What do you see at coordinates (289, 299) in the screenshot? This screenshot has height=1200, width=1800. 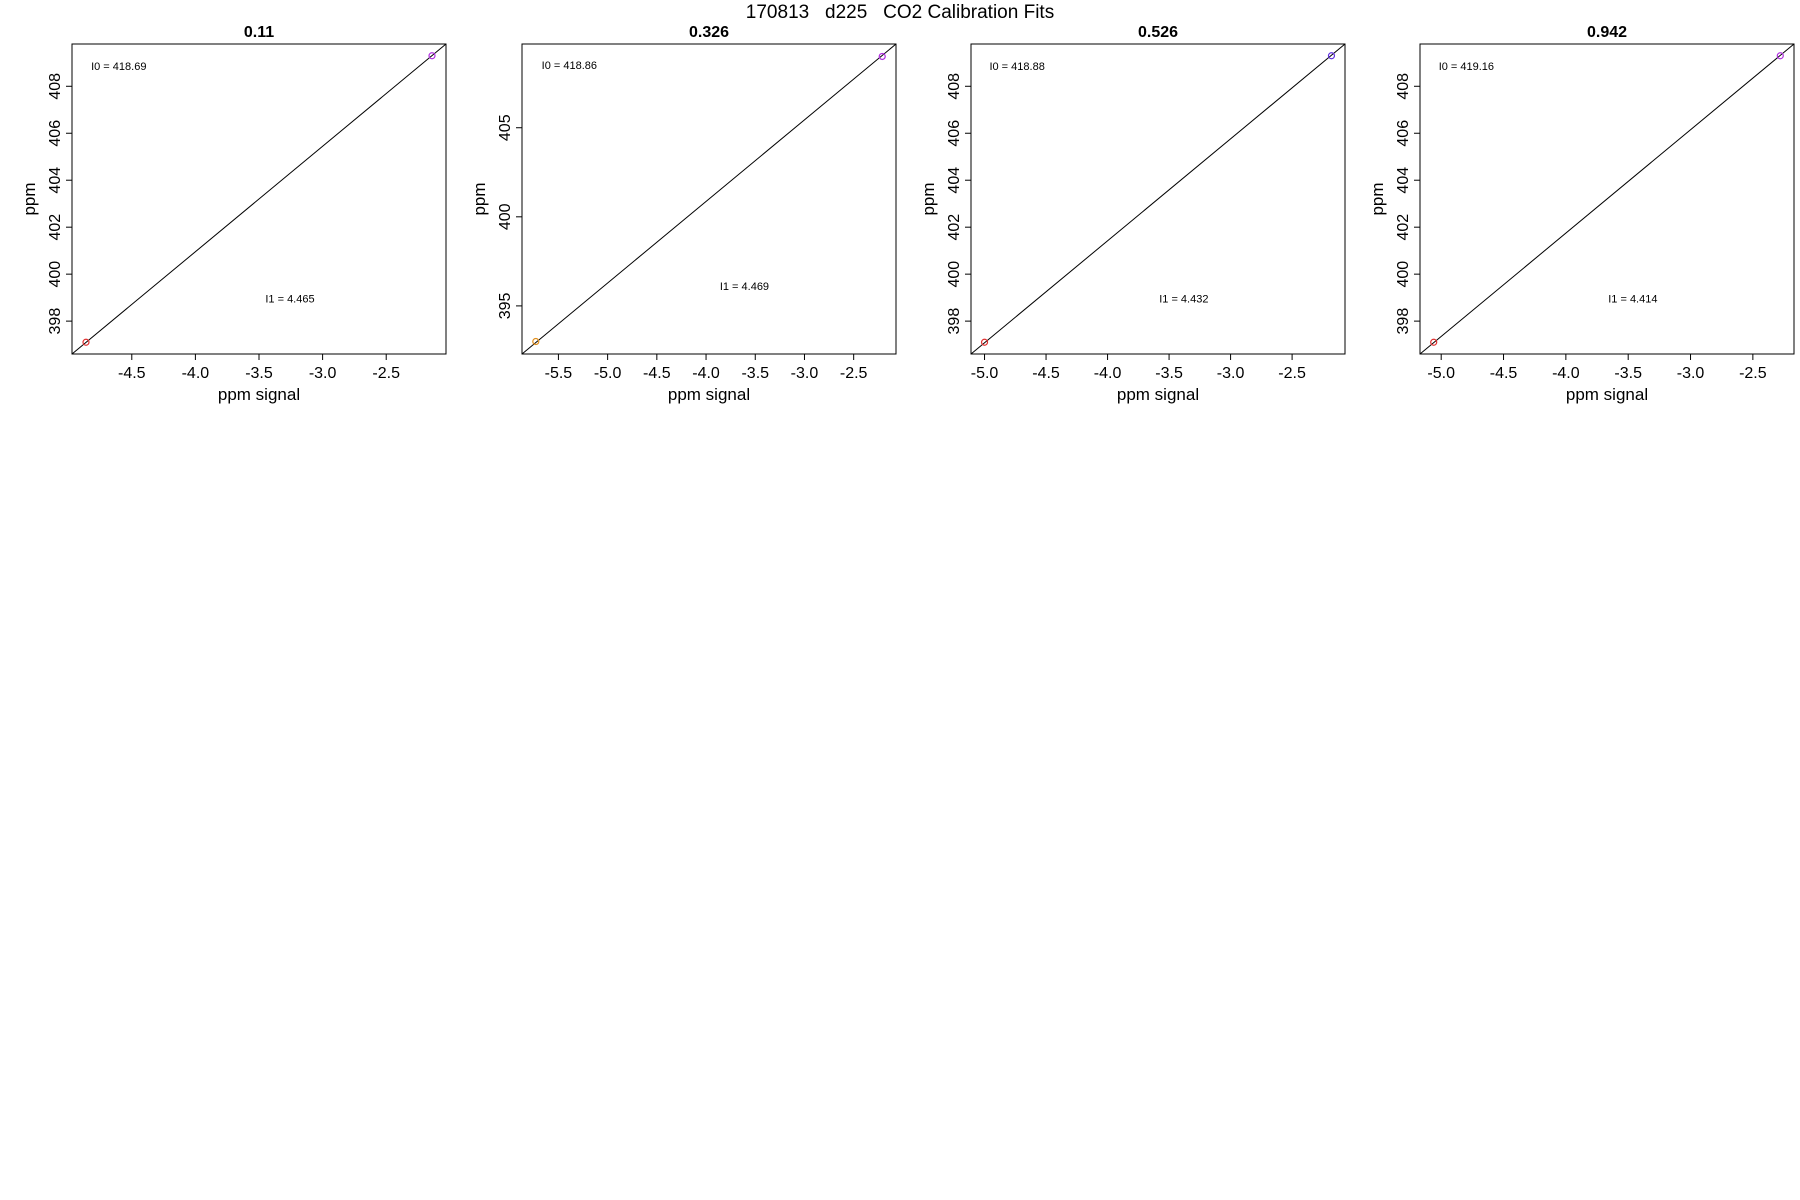 I see `fit-annotation: I1 = 4.465` at bounding box center [289, 299].